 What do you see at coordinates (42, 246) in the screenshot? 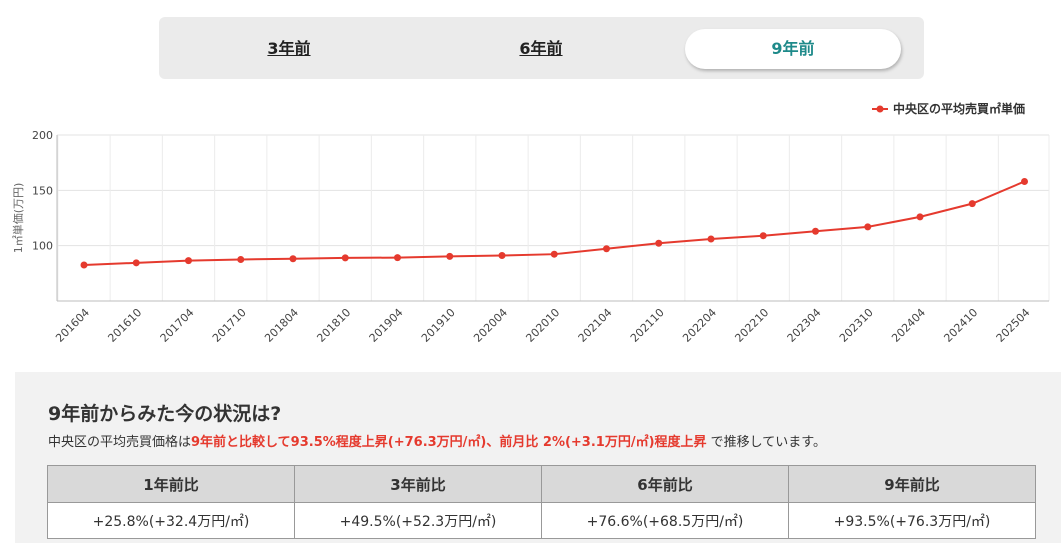
I see `y-tick-label: 100` at bounding box center [42, 246].